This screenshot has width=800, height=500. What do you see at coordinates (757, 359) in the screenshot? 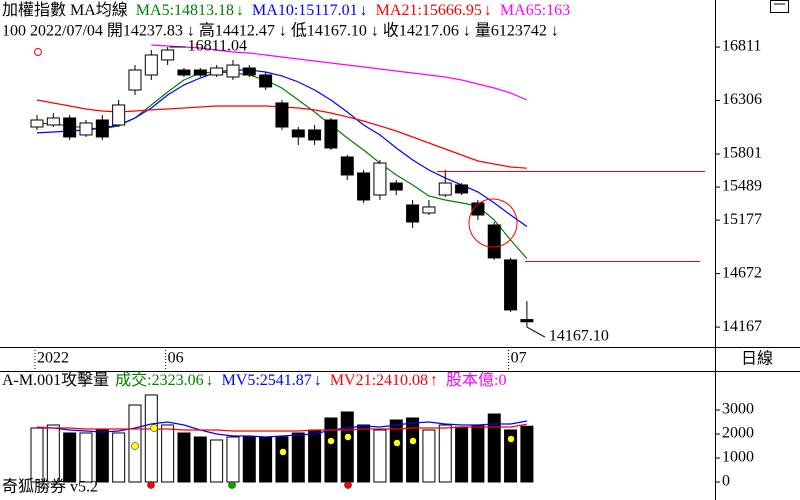
I see `period-label: 日線` at bounding box center [757, 359].